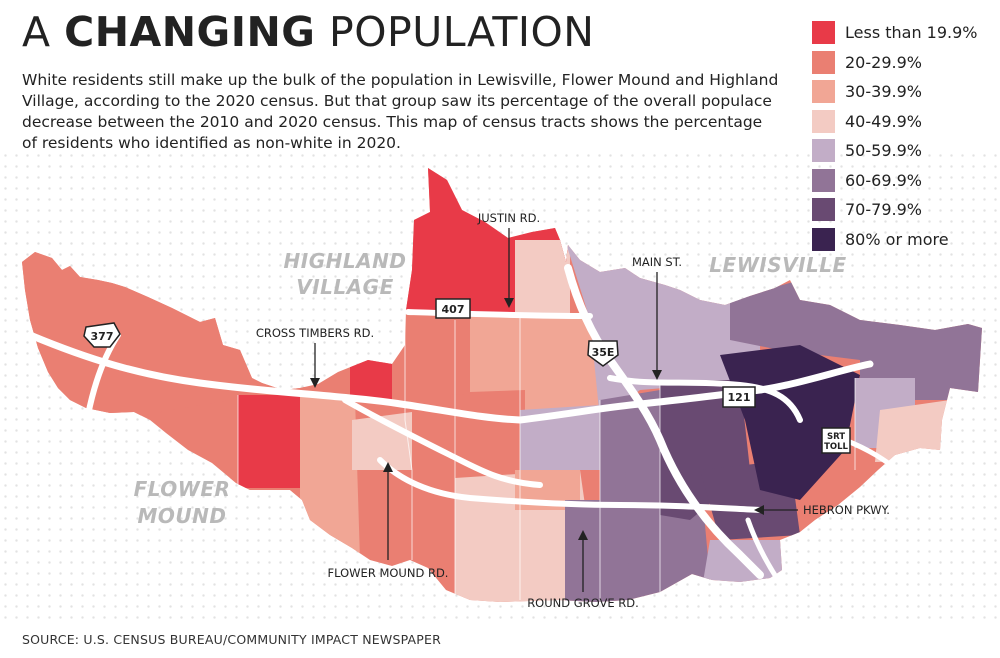 The height and width of the screenshot is (658, 1000). I want to click on tract-central-a, so click(487, 434).